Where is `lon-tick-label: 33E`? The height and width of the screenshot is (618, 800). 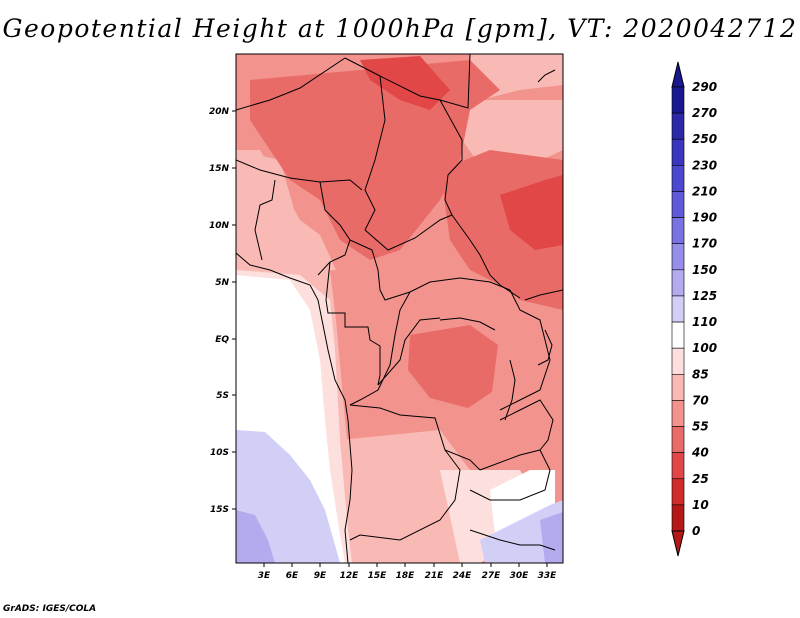 lon-tick-label: 33E is located at coordinates (548, 576).